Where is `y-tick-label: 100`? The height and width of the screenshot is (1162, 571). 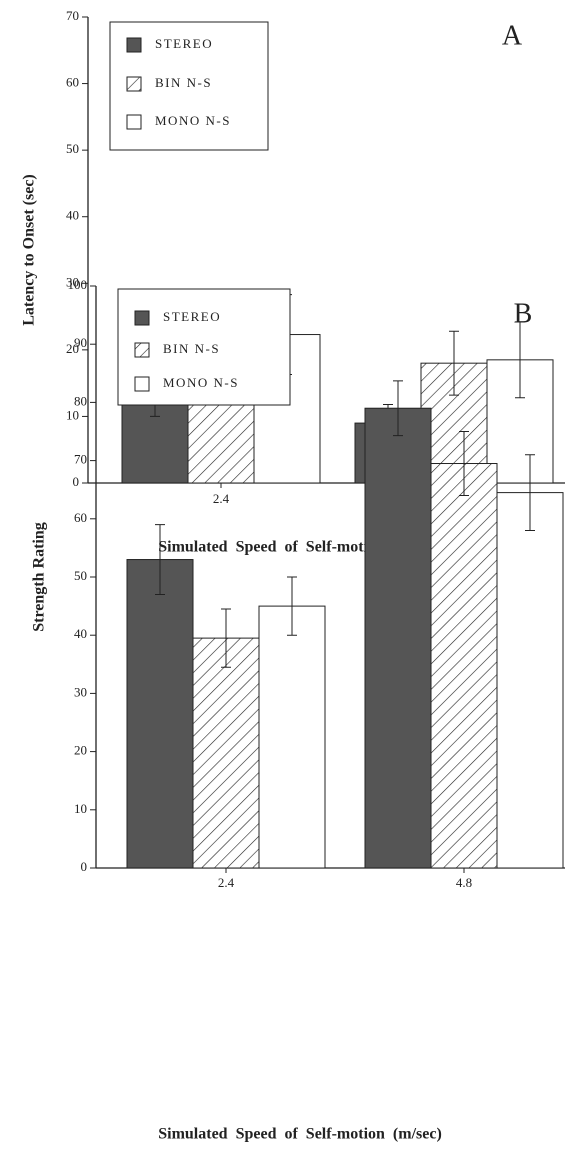 y-tick-label: 100 is located at coordinates (78, 284).